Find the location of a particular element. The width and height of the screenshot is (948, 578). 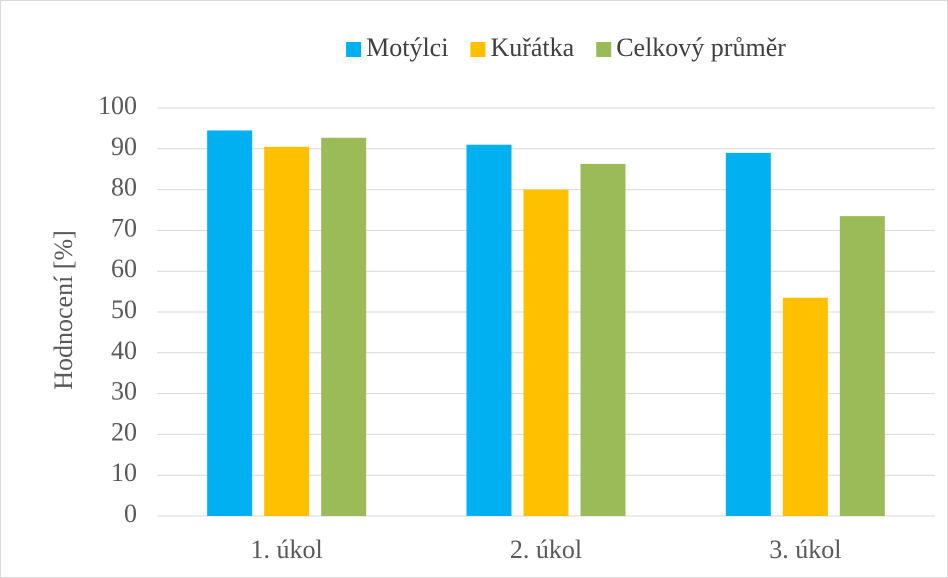

x-tick-label: 3. úkol is located at coordinates (805, 549).